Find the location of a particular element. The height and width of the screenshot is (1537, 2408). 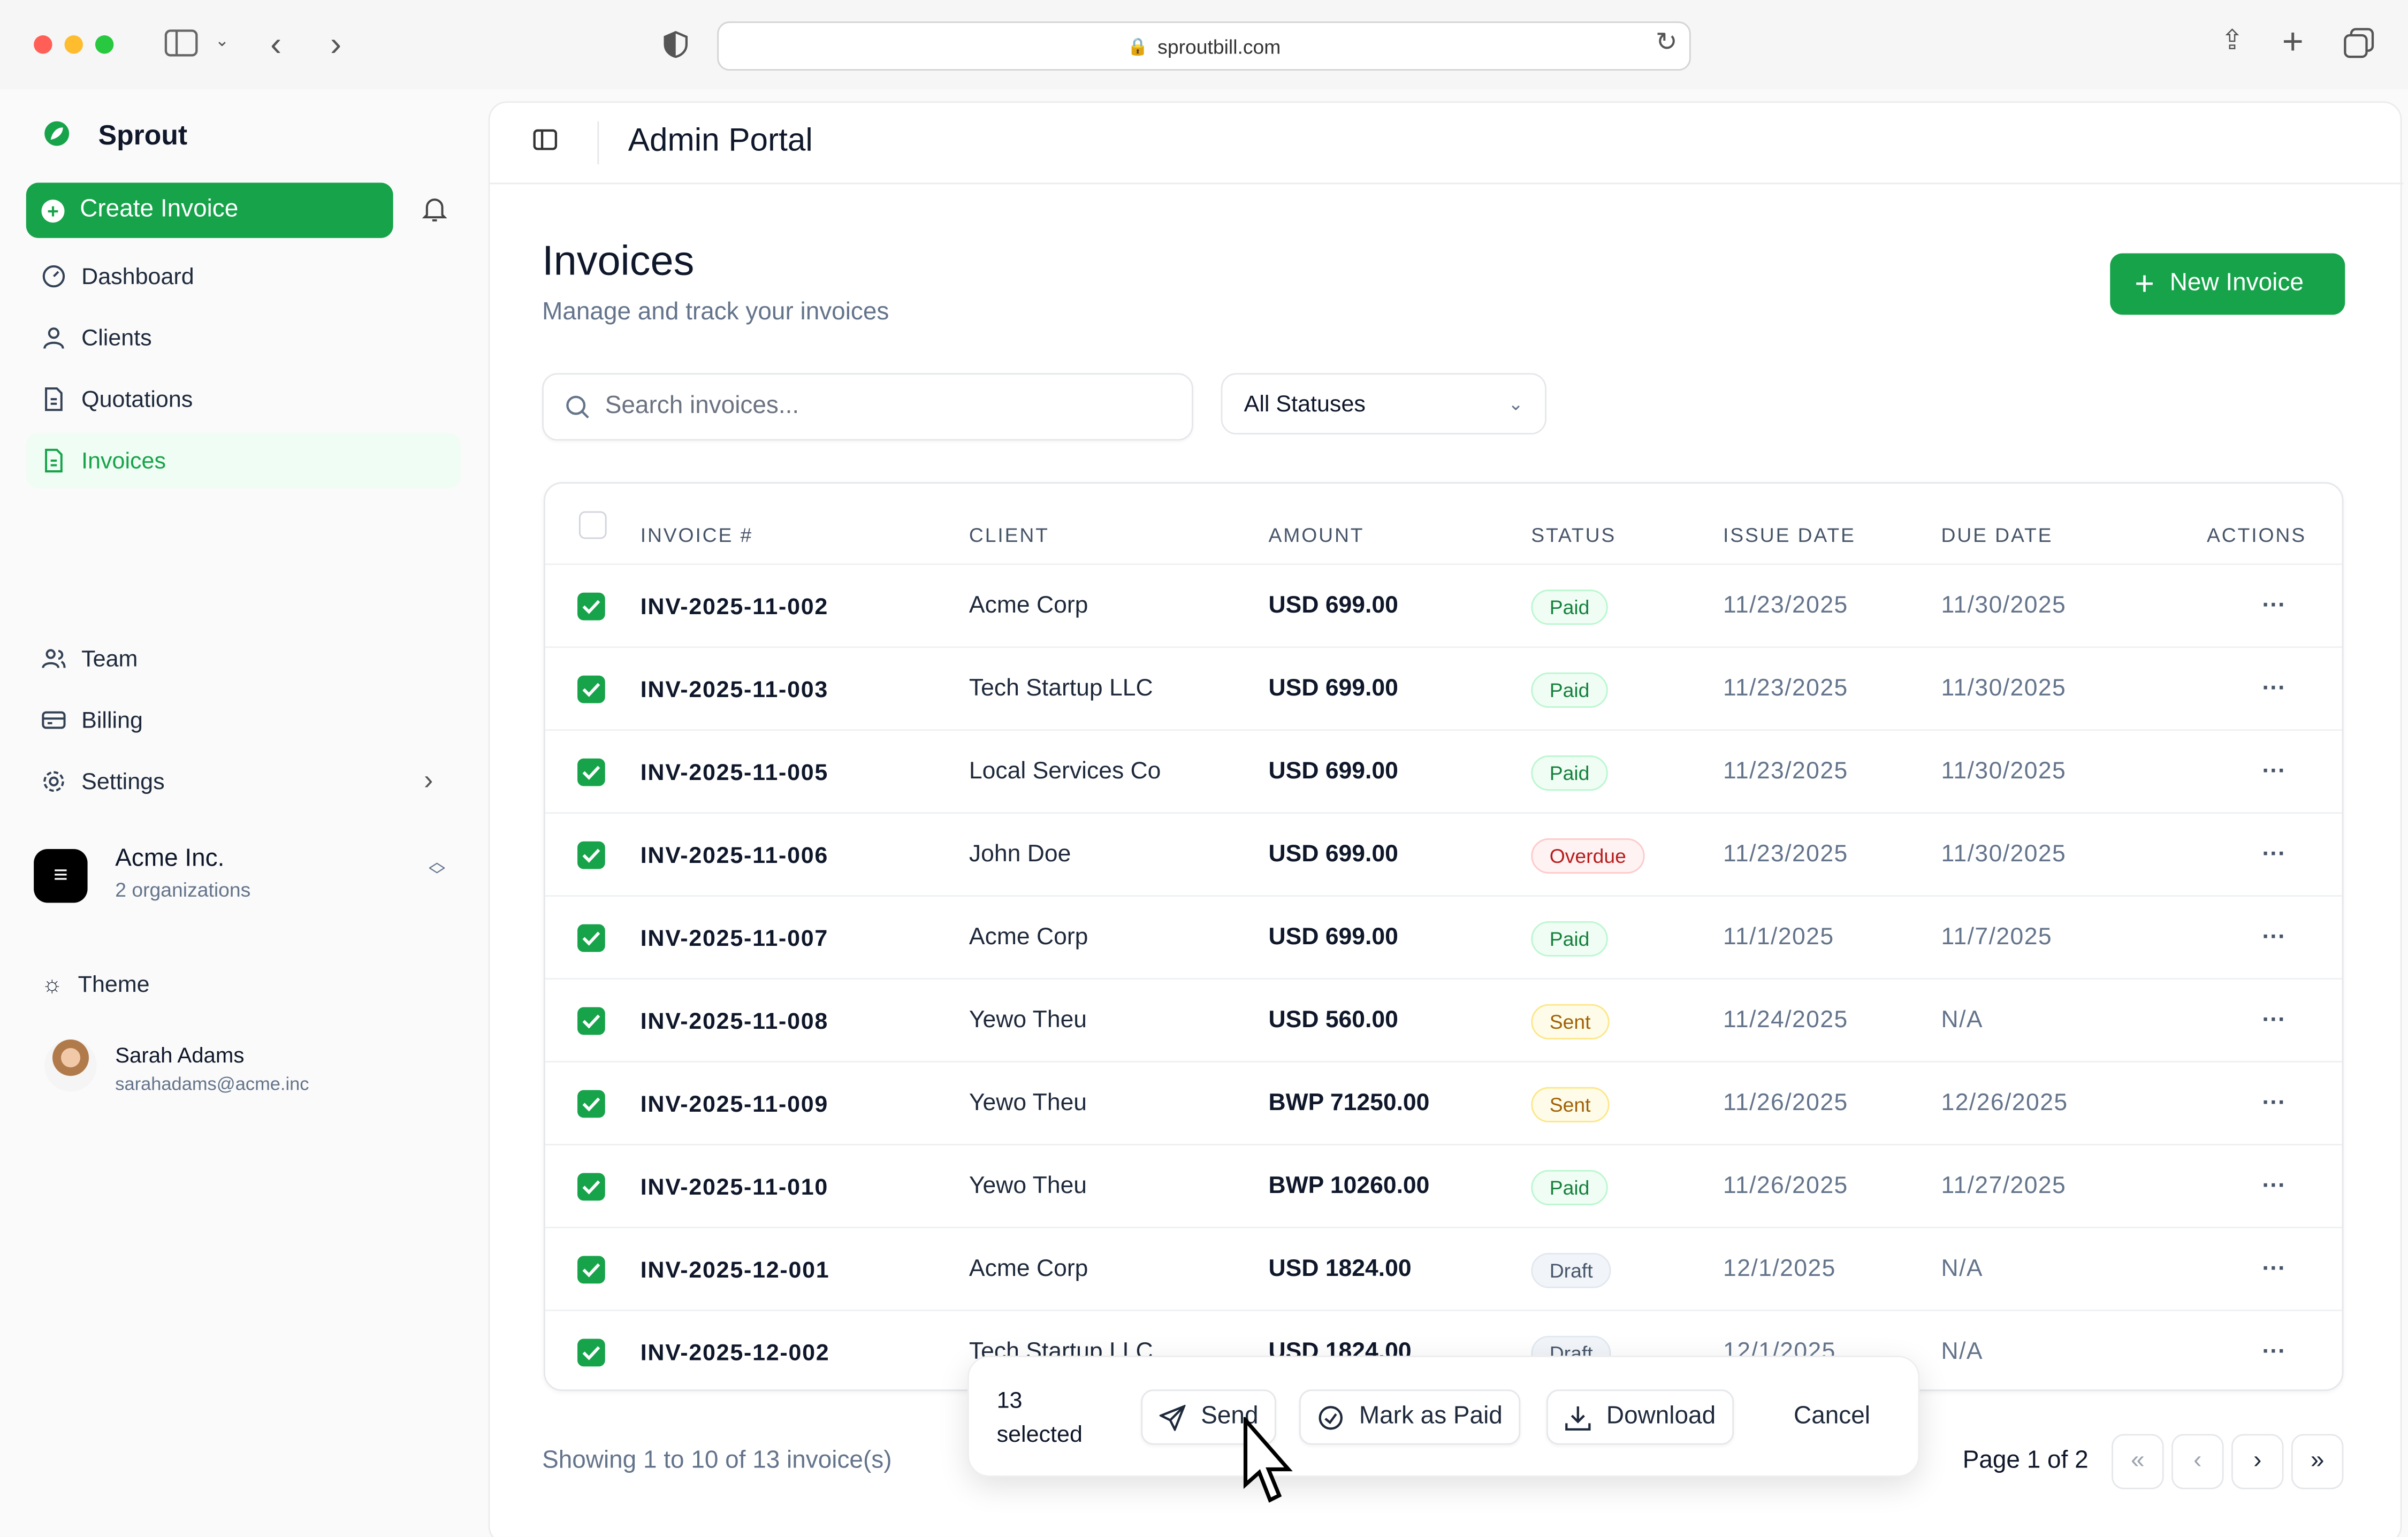

sidebar-item-settings: Settings is located at coordinates (244, 781).